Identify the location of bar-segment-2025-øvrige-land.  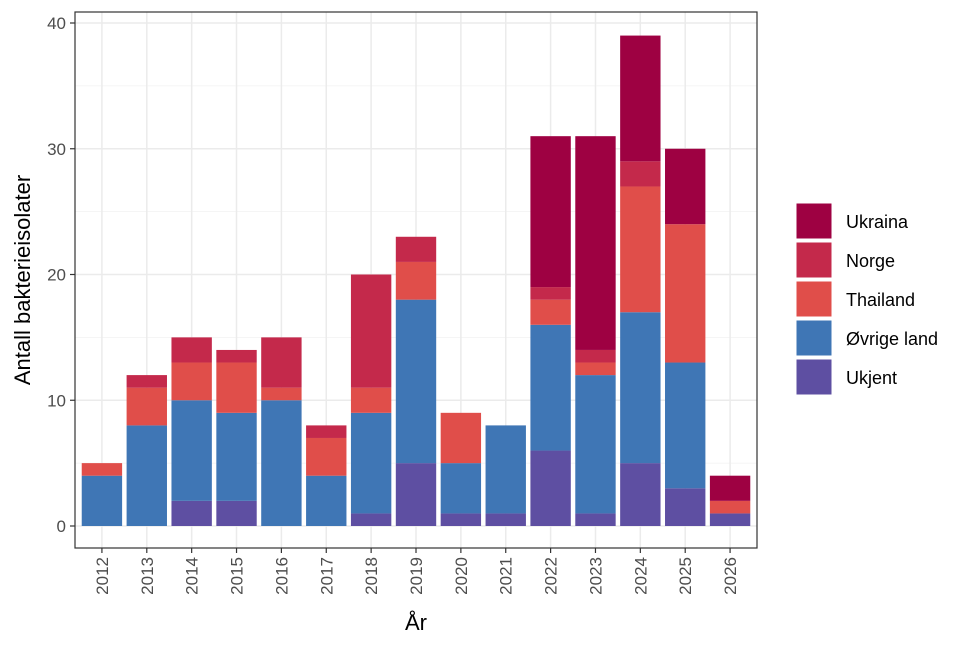
(685, 425).